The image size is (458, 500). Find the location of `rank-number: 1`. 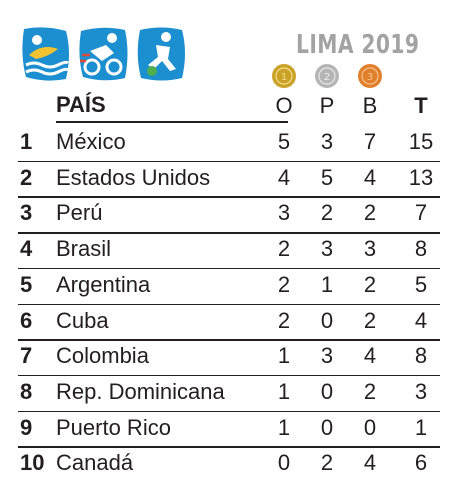

rank-number: 1 is located at coordinates (26, 141).